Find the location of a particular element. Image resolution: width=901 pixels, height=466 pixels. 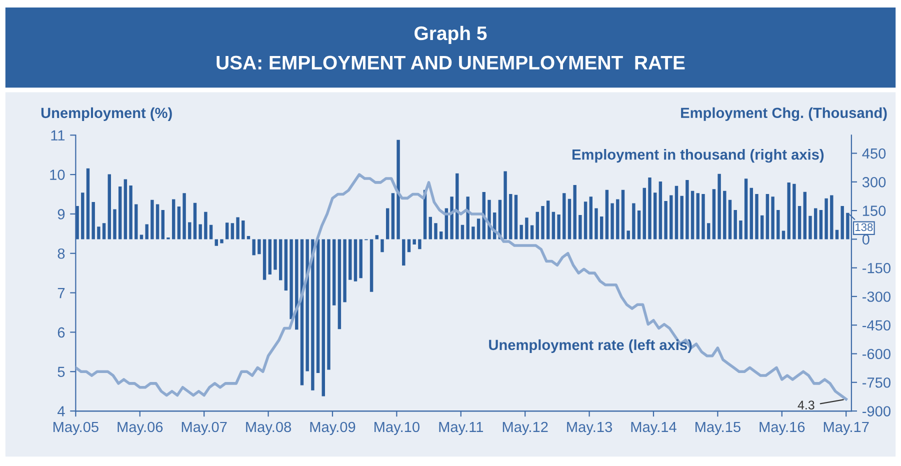

y2-tick-label: 450 is located at coordinates (874, 153).